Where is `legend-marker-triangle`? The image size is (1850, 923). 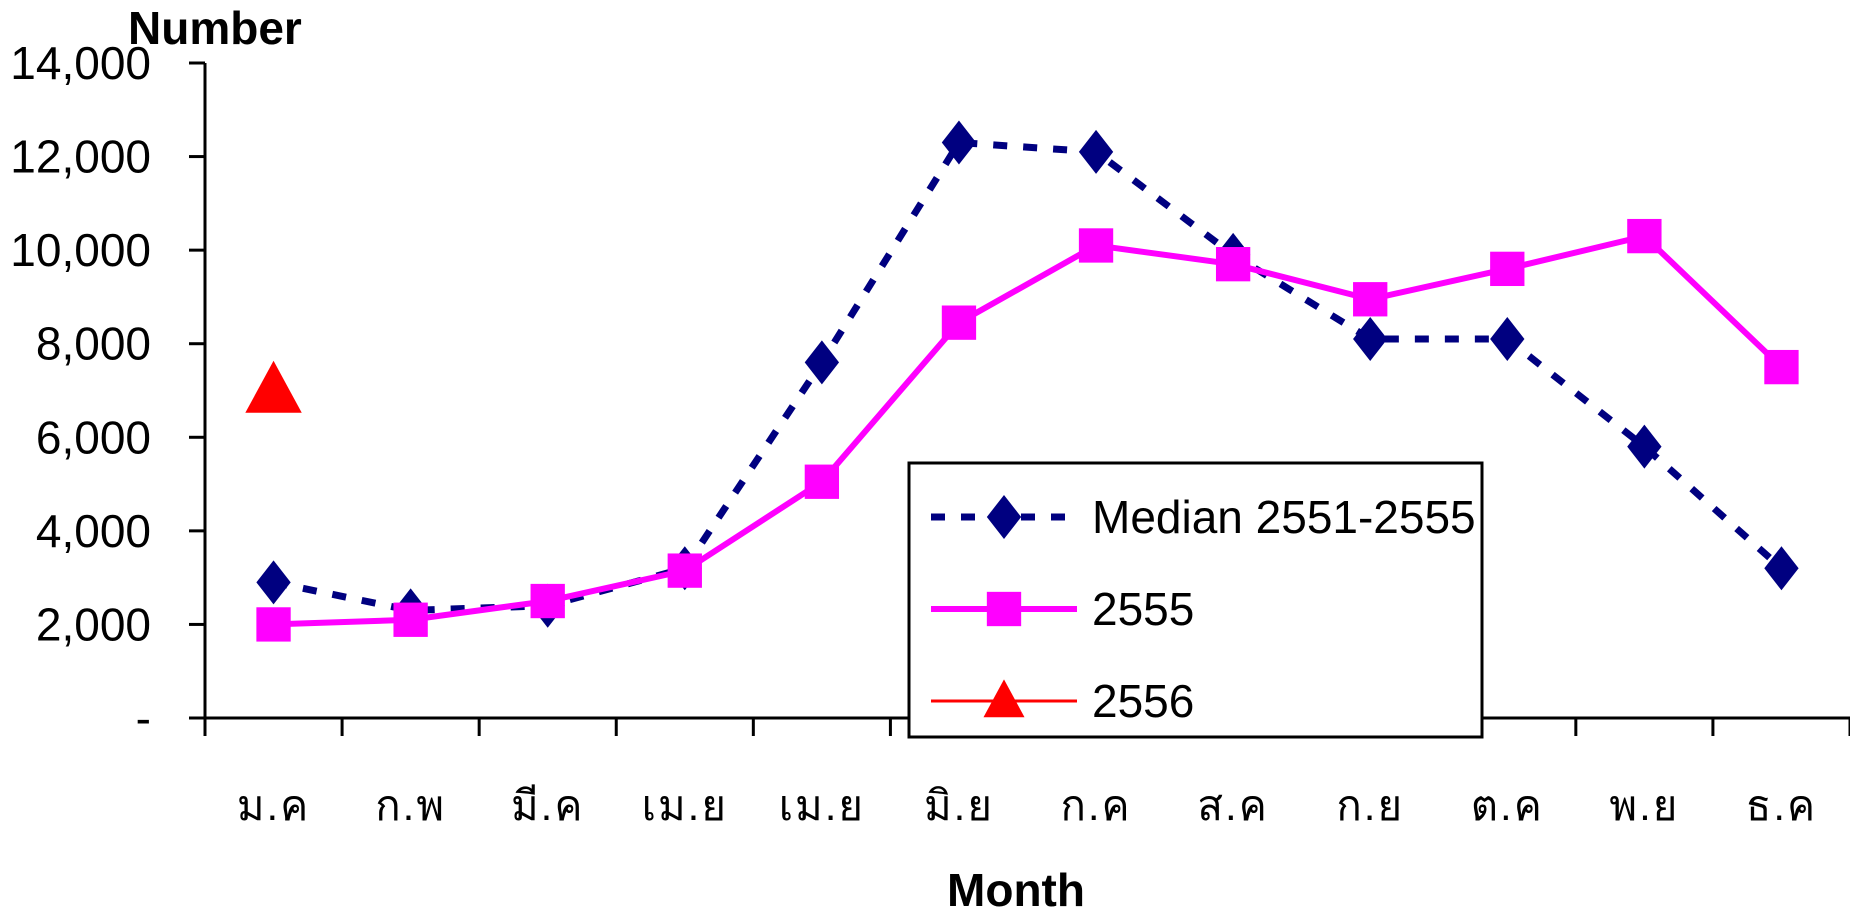 legend-marker-triangle is located at coordinates (1004, 698).